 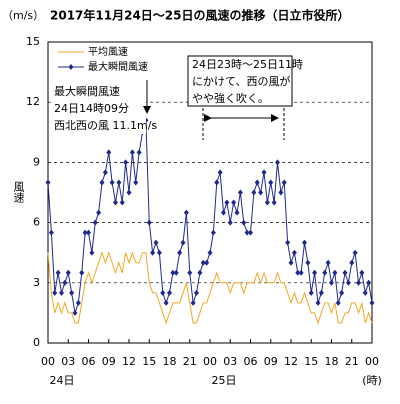 I want to click on day-label: 24日, so click(x=62, y=380).